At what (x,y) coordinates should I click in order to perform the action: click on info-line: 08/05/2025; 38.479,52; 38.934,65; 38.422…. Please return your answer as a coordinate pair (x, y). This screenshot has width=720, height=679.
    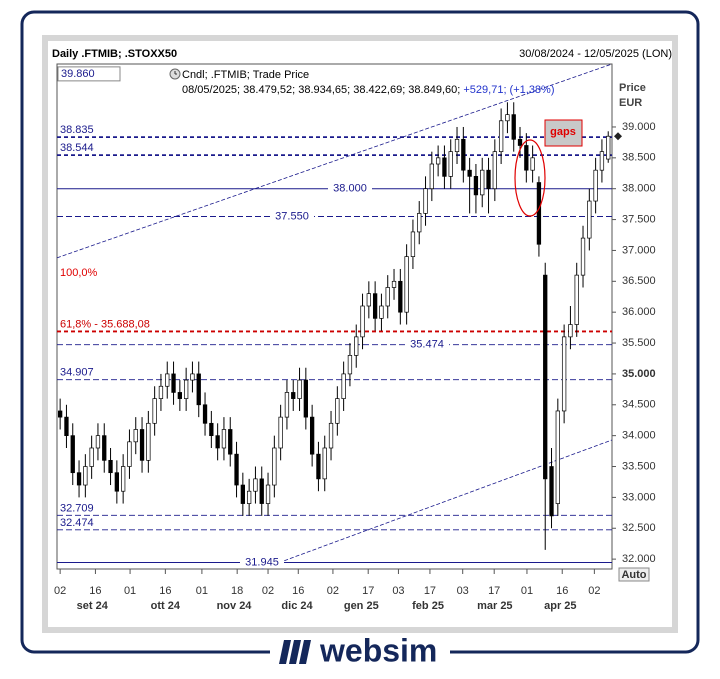
    Looking at the image, I should click on (368, 90).